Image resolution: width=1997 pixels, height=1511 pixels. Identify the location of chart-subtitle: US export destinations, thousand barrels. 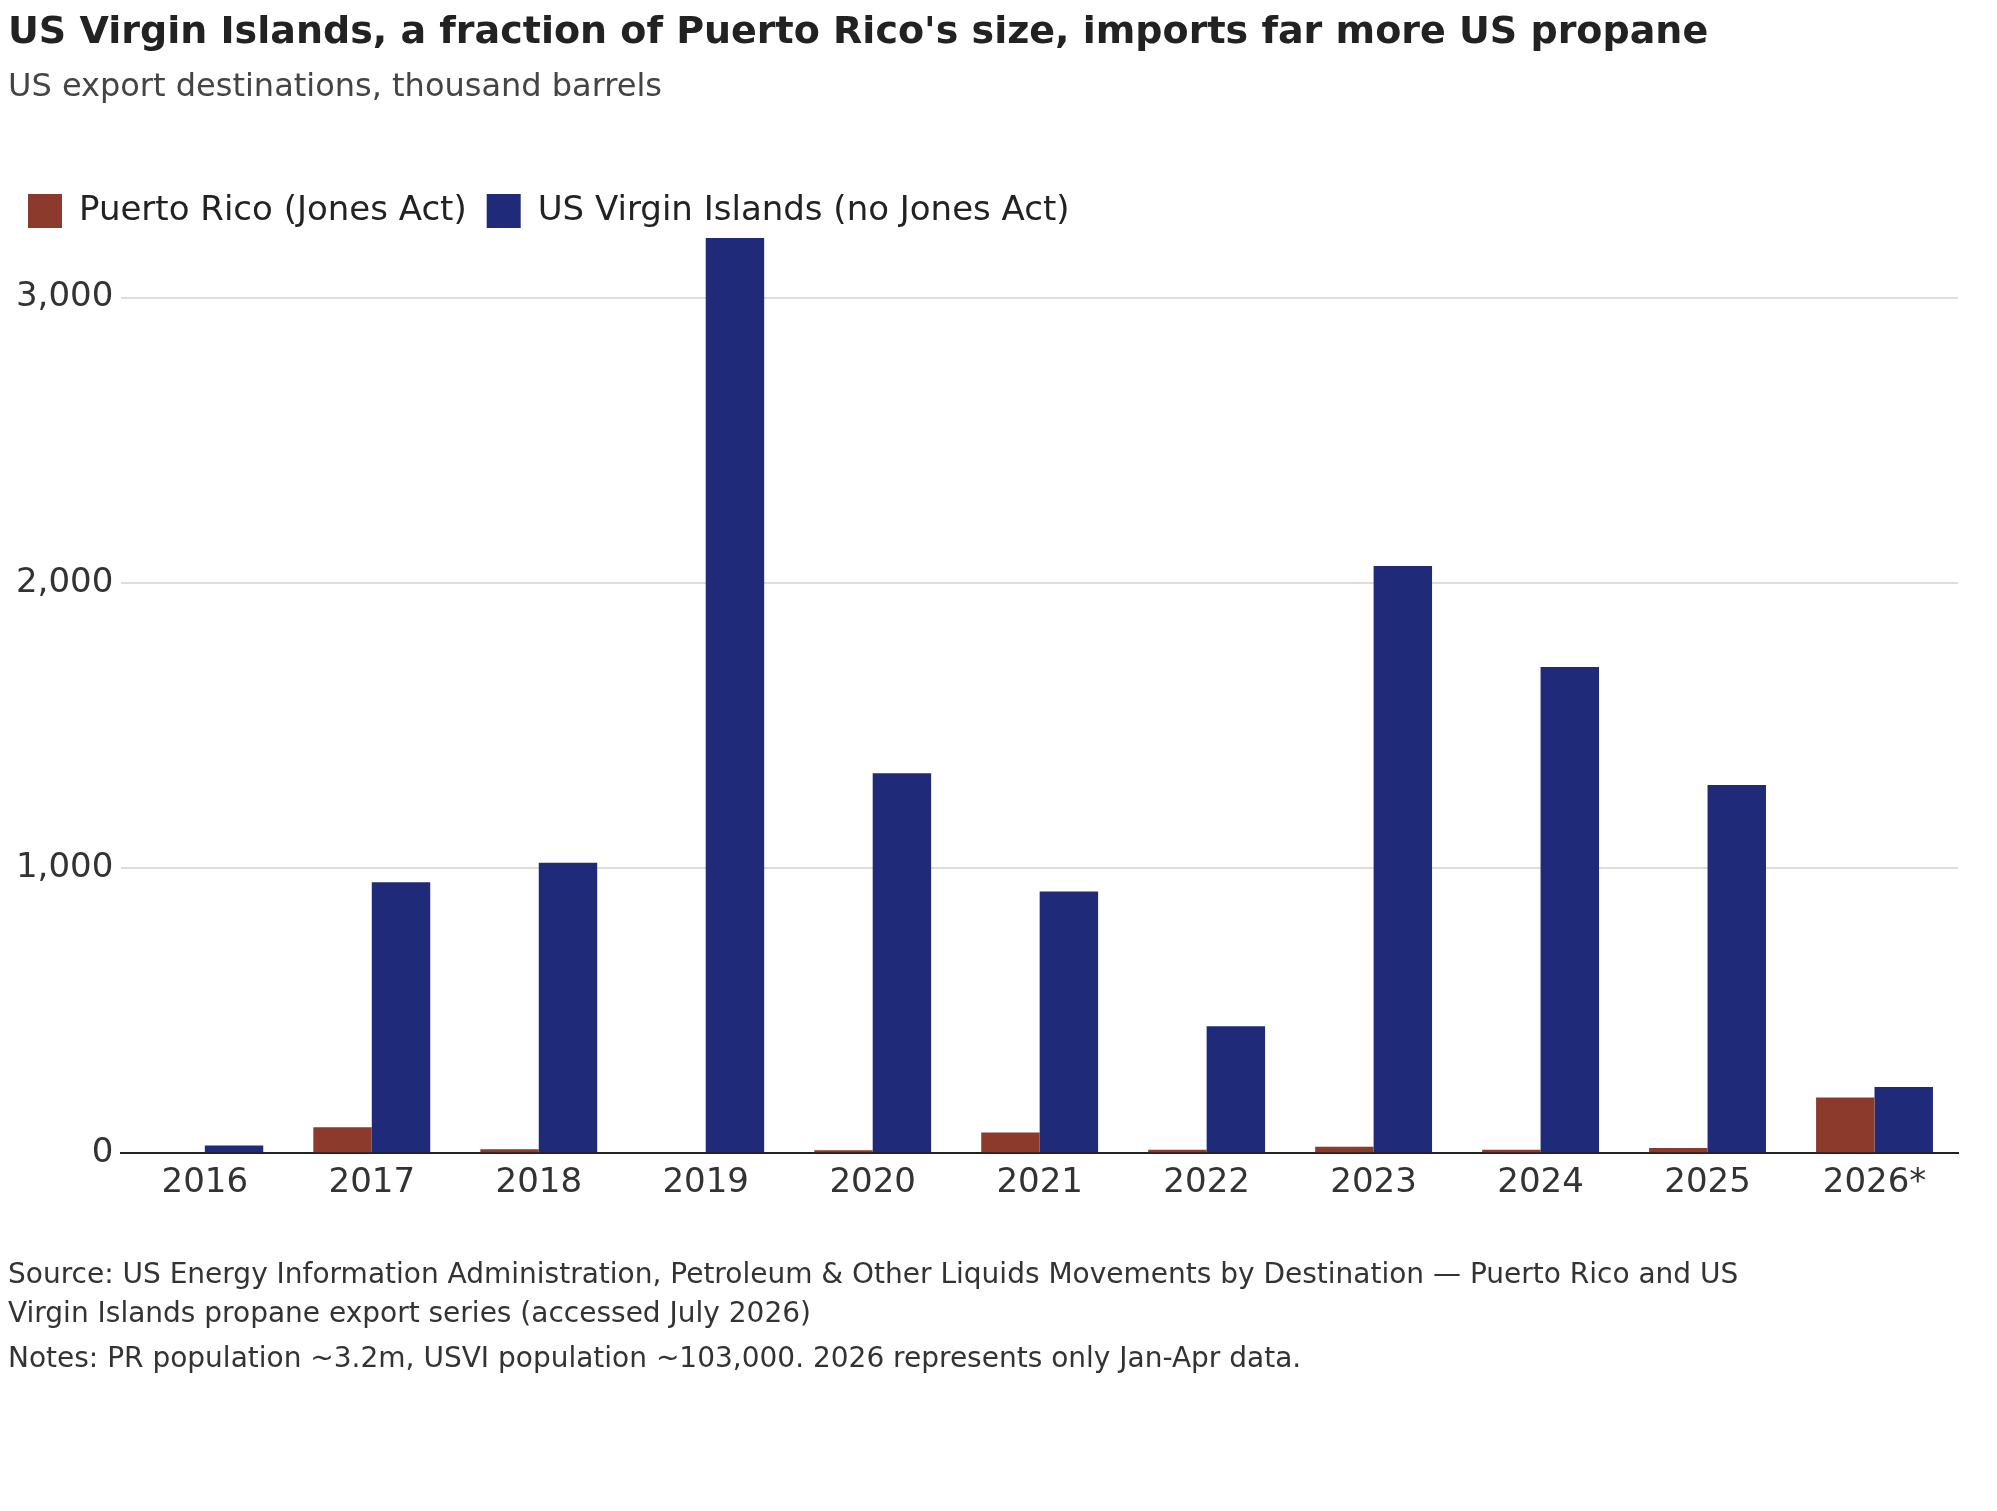
(335, 85).